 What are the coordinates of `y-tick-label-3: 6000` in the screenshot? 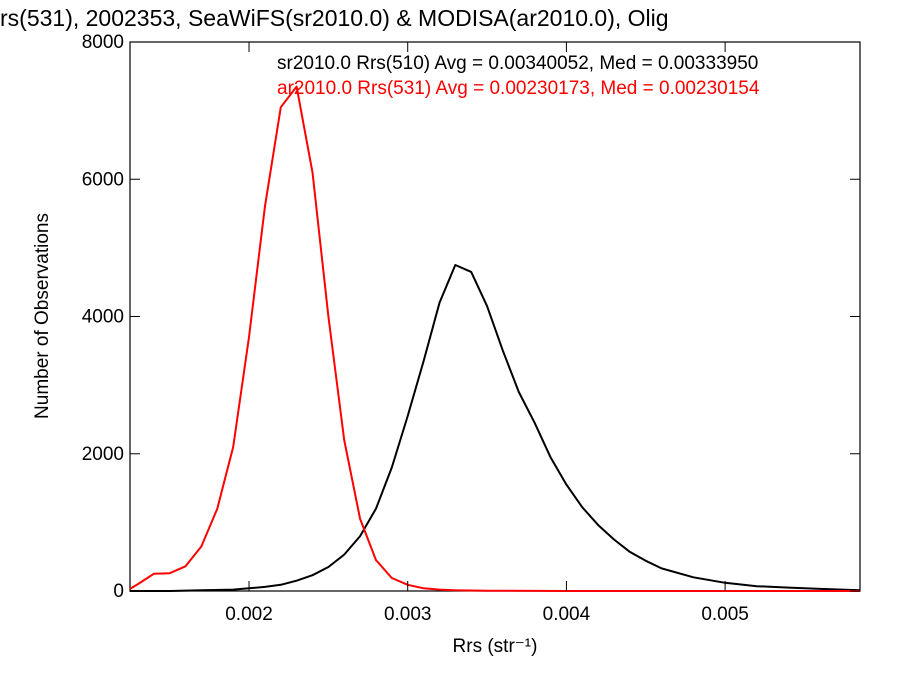 It's located at (103, 179).